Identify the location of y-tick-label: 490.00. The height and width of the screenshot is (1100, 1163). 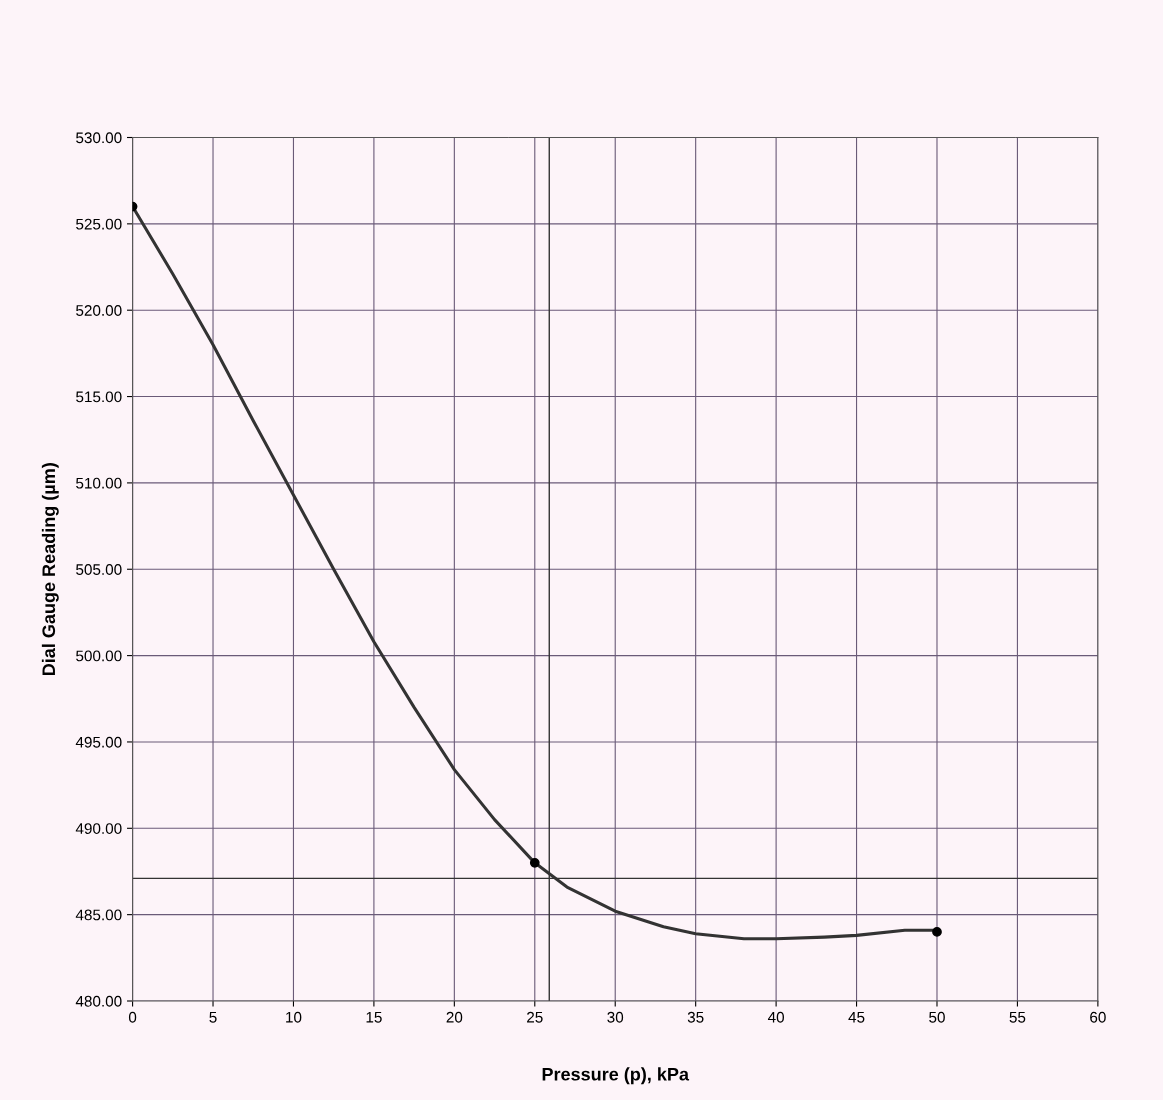
(98, 828).